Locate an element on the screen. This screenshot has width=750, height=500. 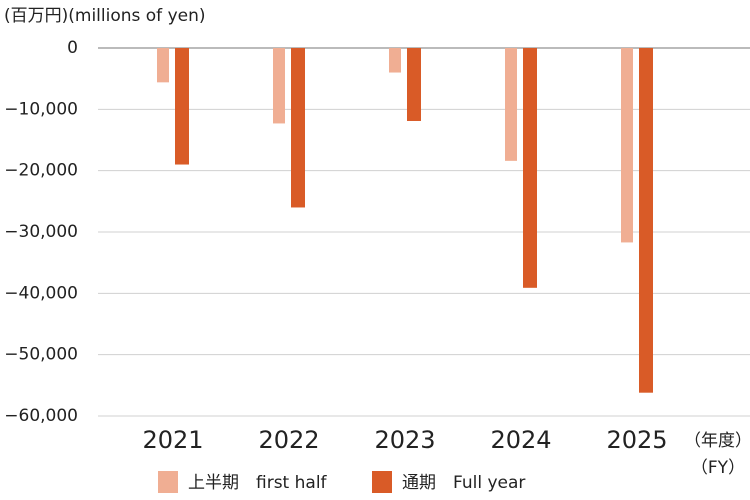
y-tick-label: −10,000 is located at coordinates (41, 109).